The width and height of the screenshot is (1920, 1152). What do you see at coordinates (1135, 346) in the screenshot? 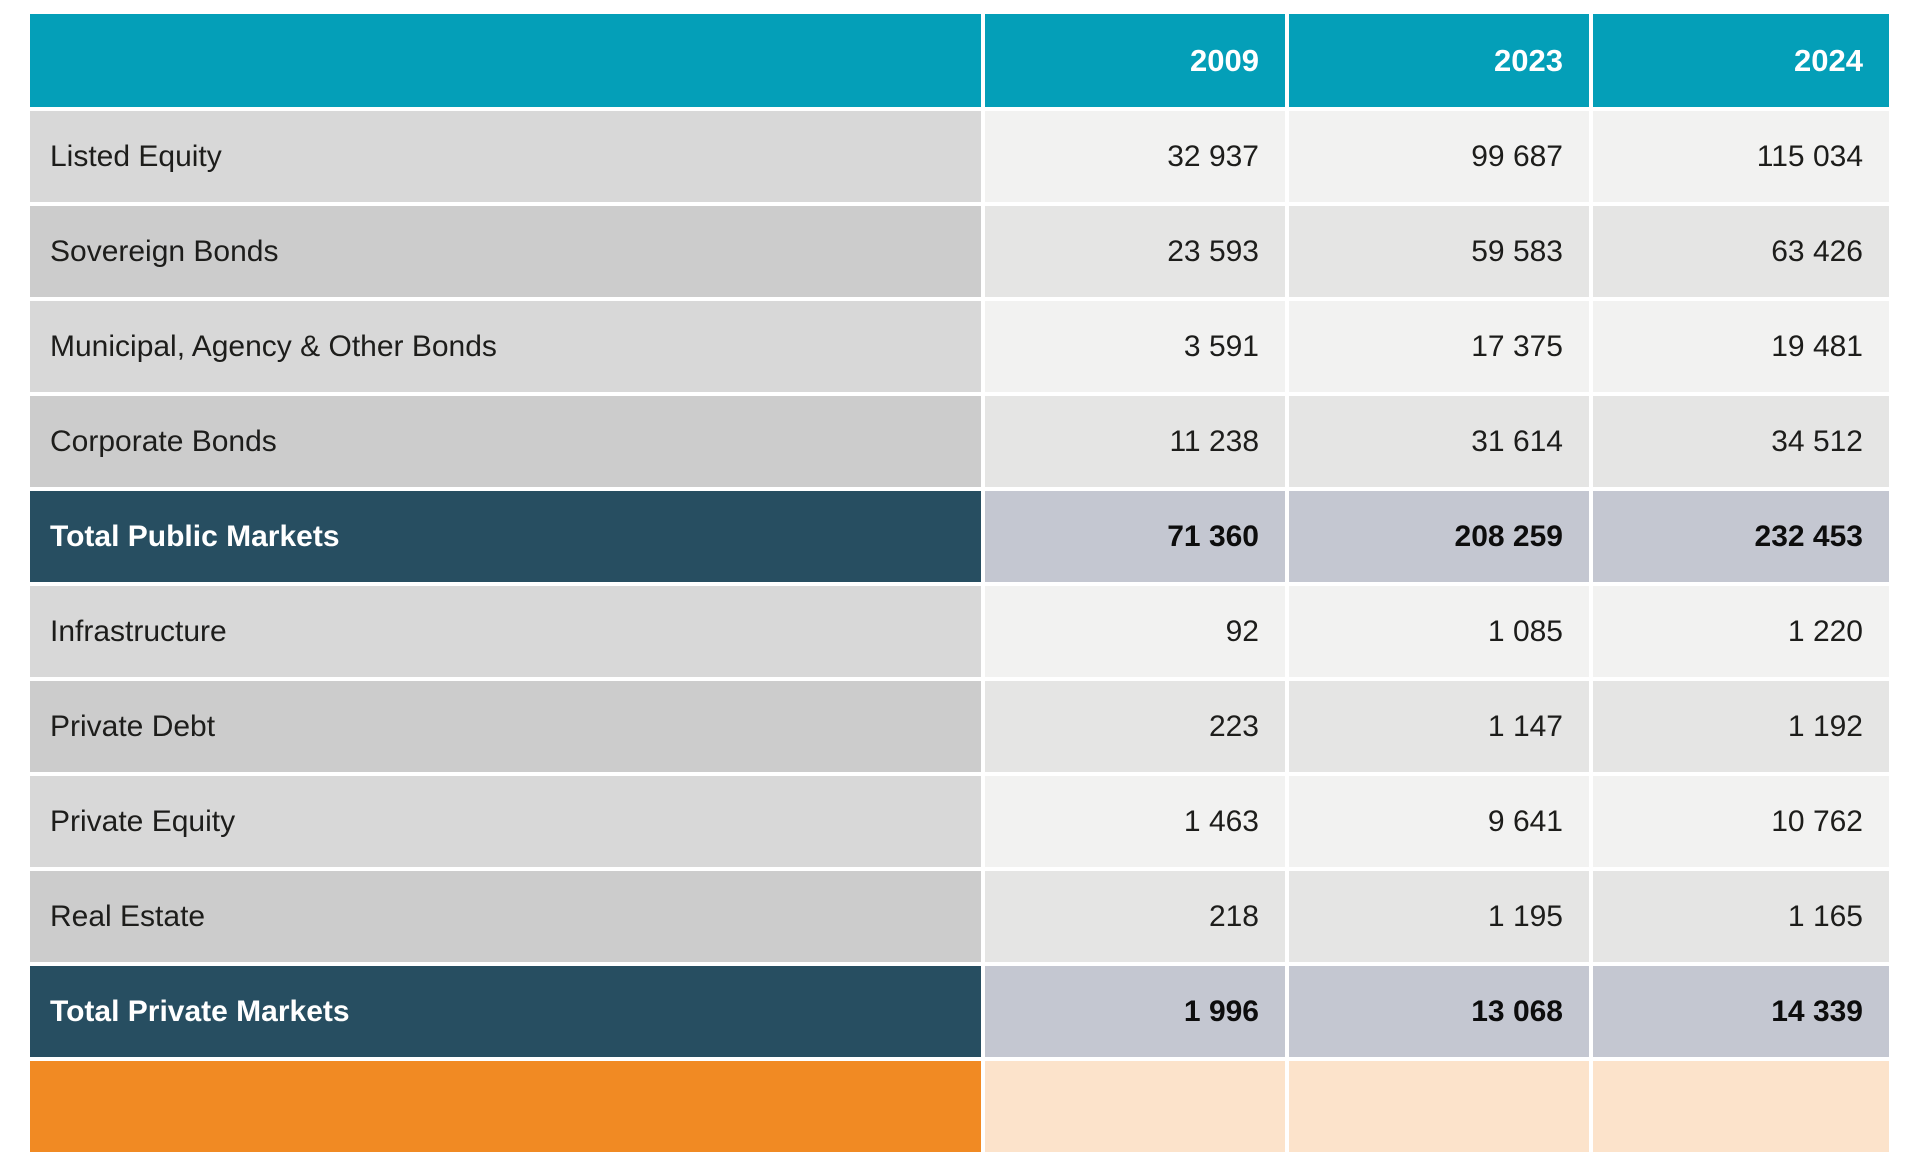
I see `cell-value: 3 591` at bounding box center [1135, 346].